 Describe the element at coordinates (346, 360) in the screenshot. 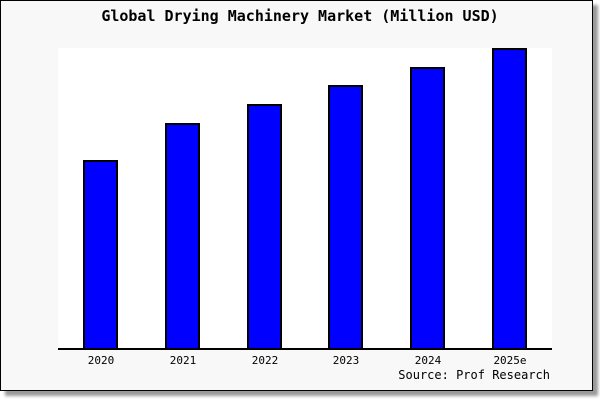

I see `x-tick-label-2023: 2023` at that location.